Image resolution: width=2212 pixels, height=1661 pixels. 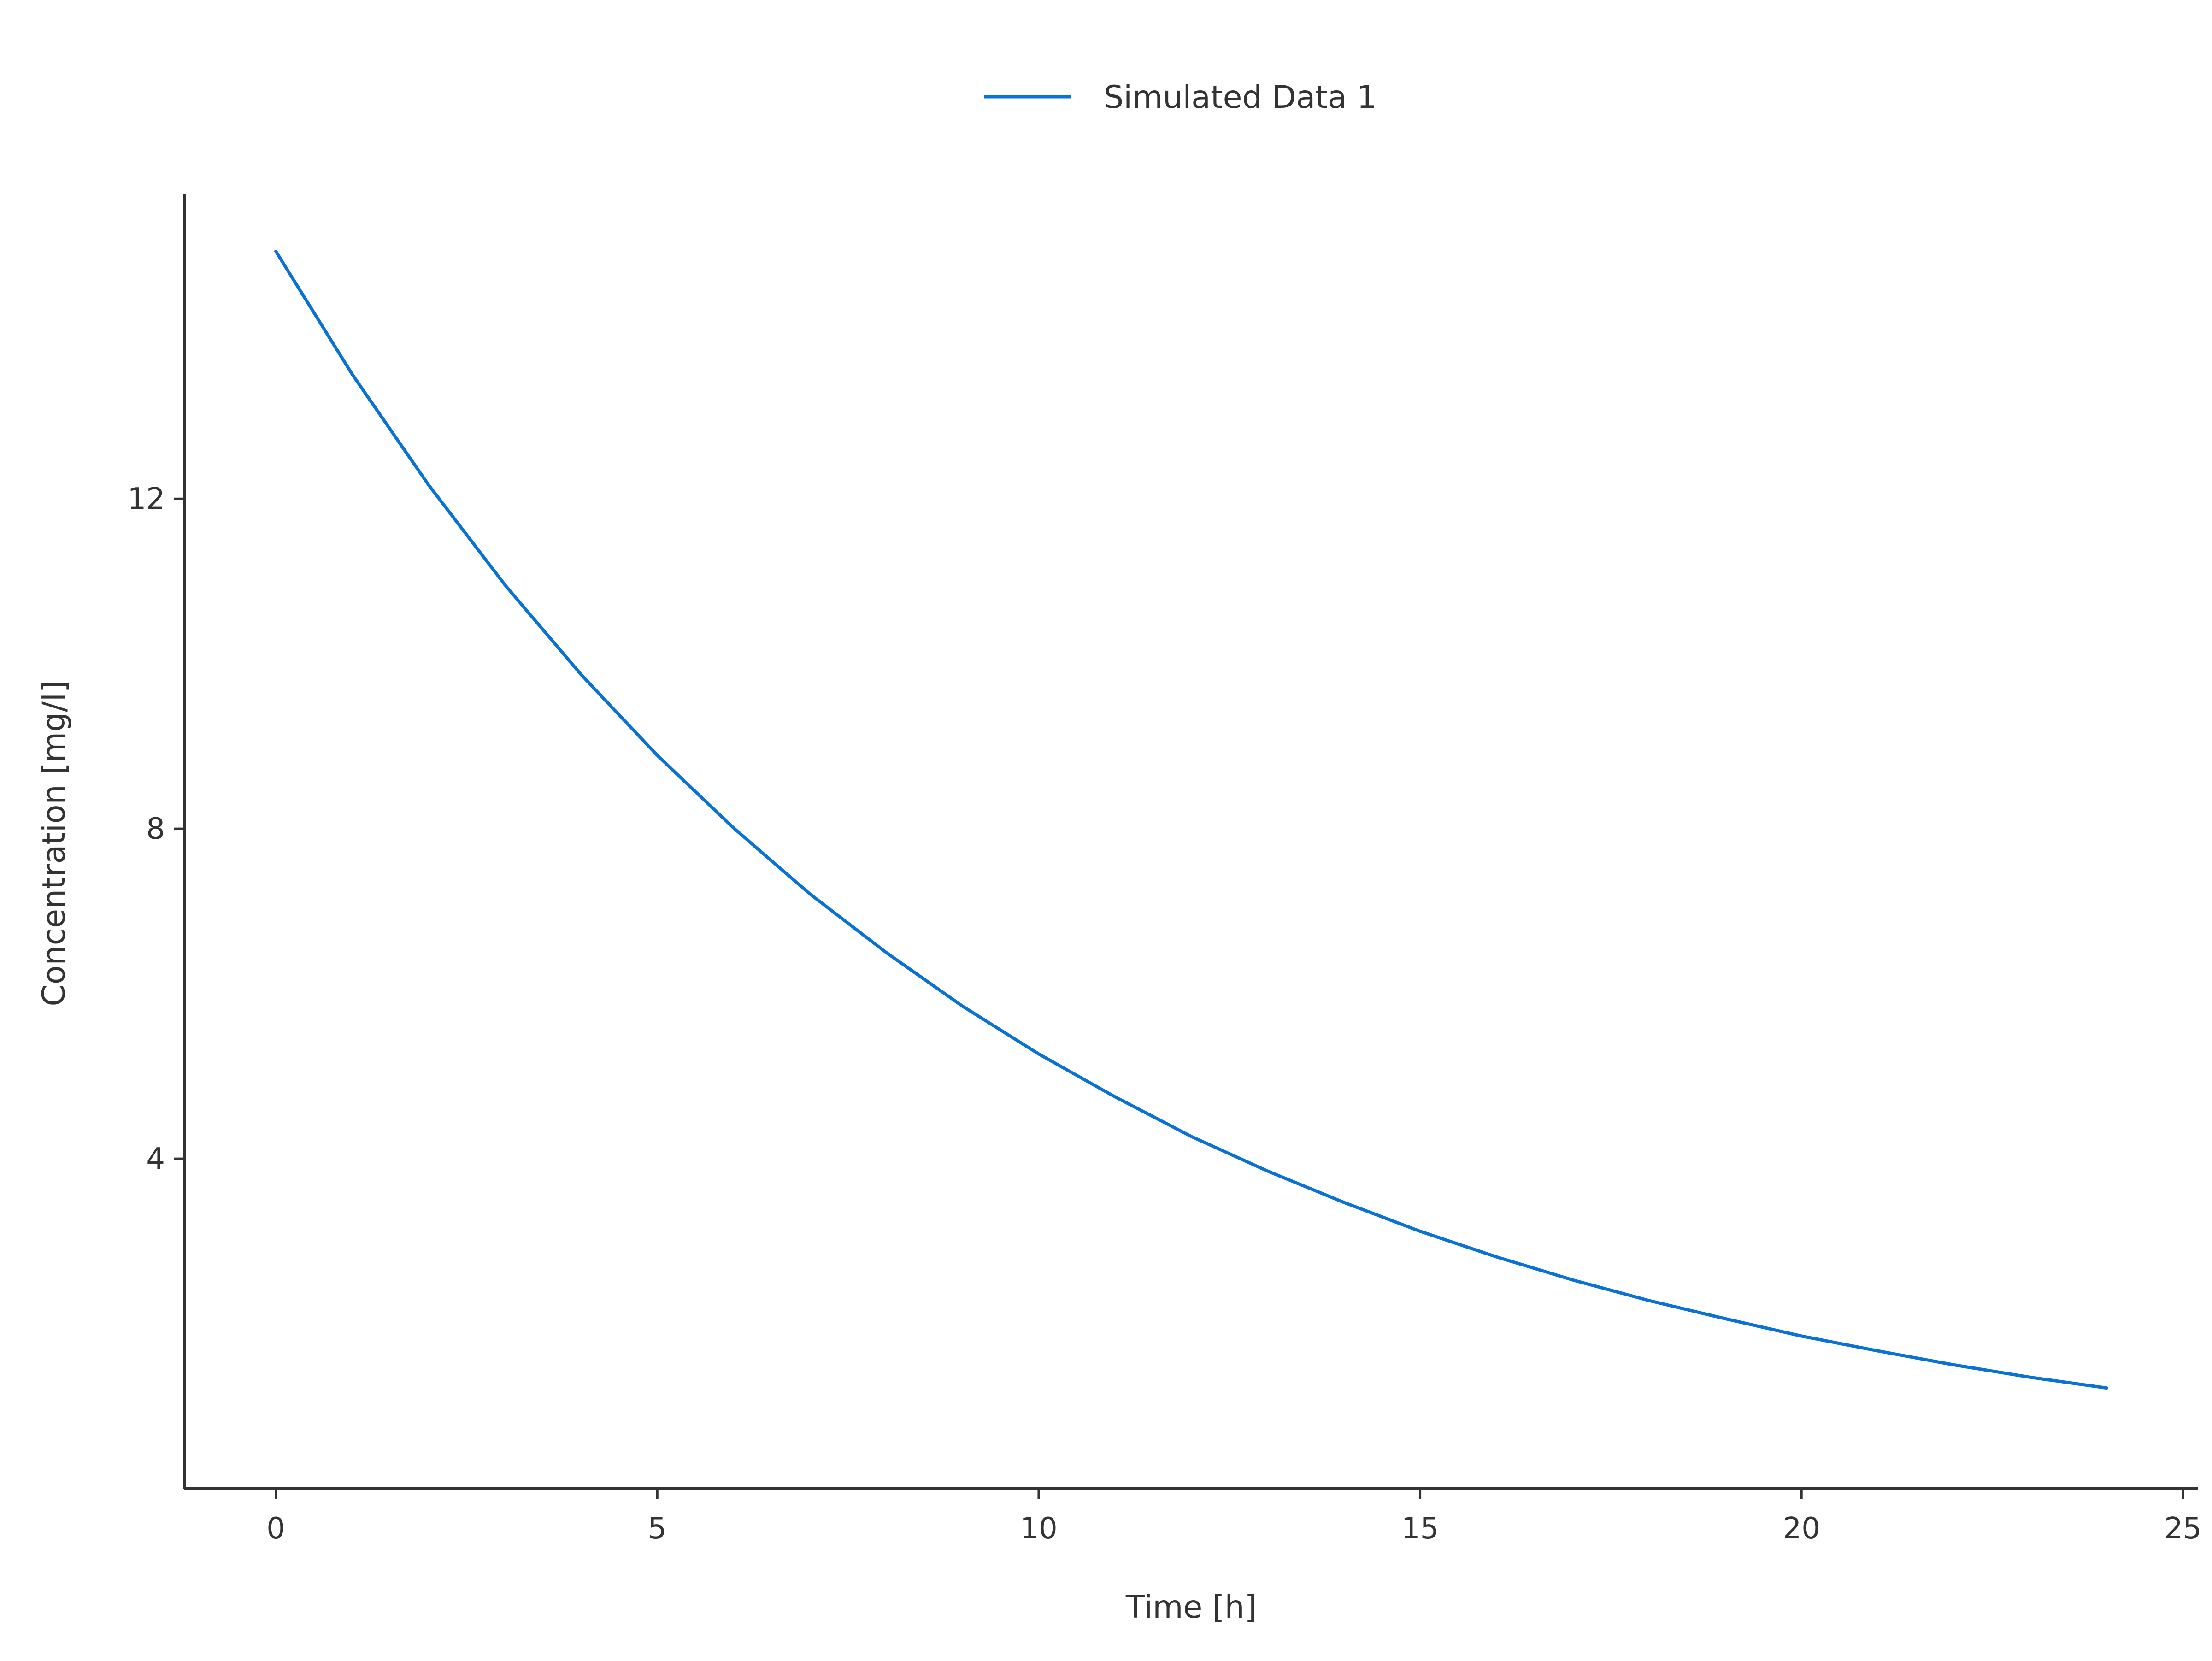 What do you see at coordinates (155, 1159) in the screenshot?
I see `y-tick-label: 4` at bounding box center [155, 1159].